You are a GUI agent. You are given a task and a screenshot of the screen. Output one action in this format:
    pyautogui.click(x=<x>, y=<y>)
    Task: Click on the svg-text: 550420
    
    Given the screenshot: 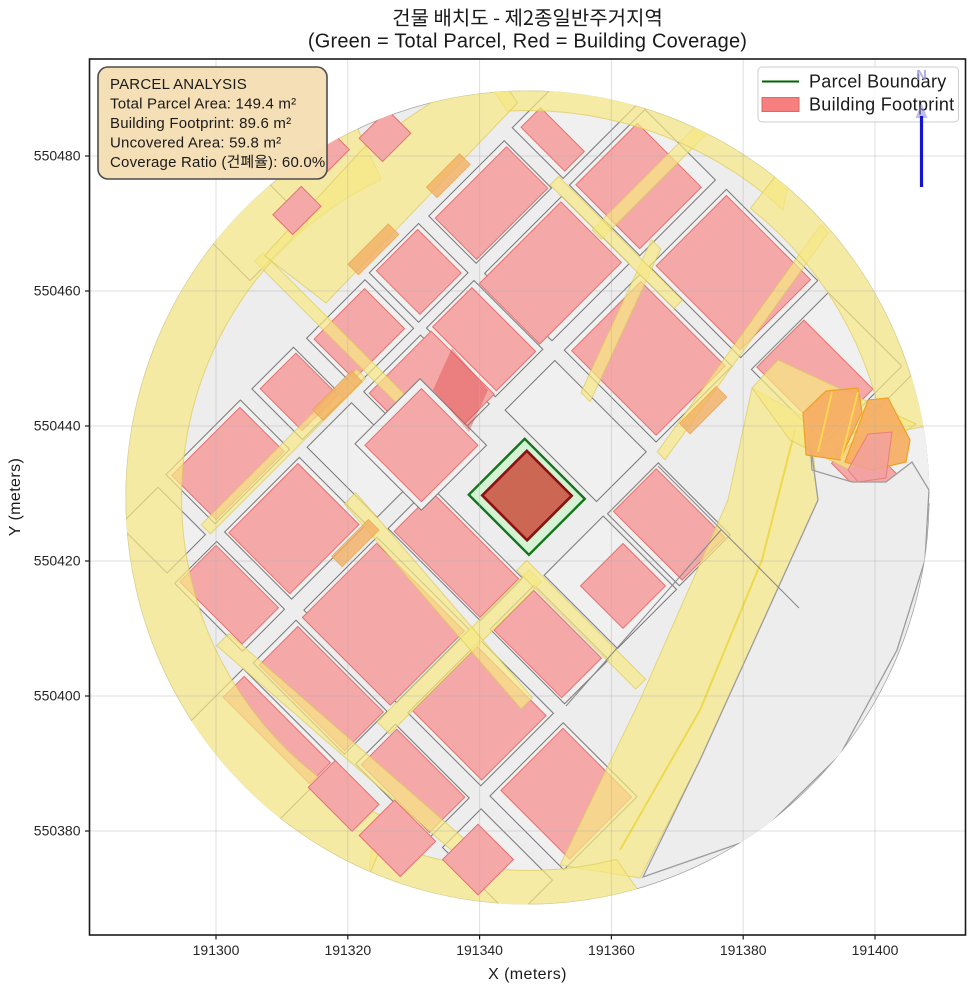 What is the action you would take?
    pyautogui.click(x=57, y=561)
    